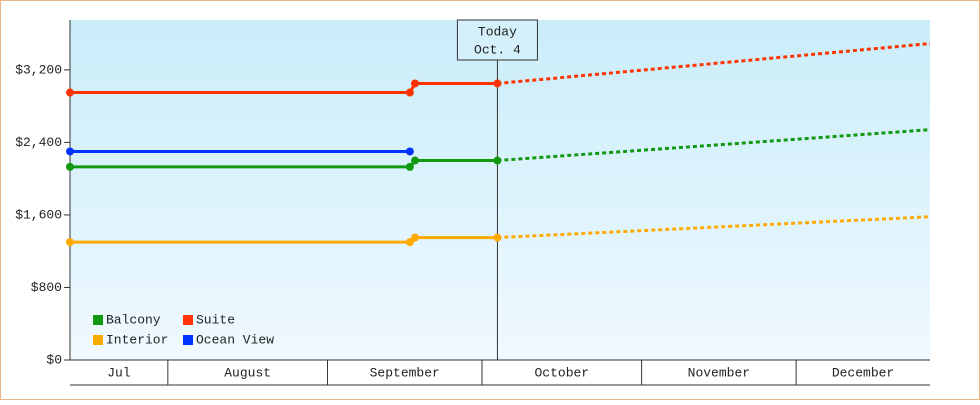  I want to click on today-box, so click(497, 40).